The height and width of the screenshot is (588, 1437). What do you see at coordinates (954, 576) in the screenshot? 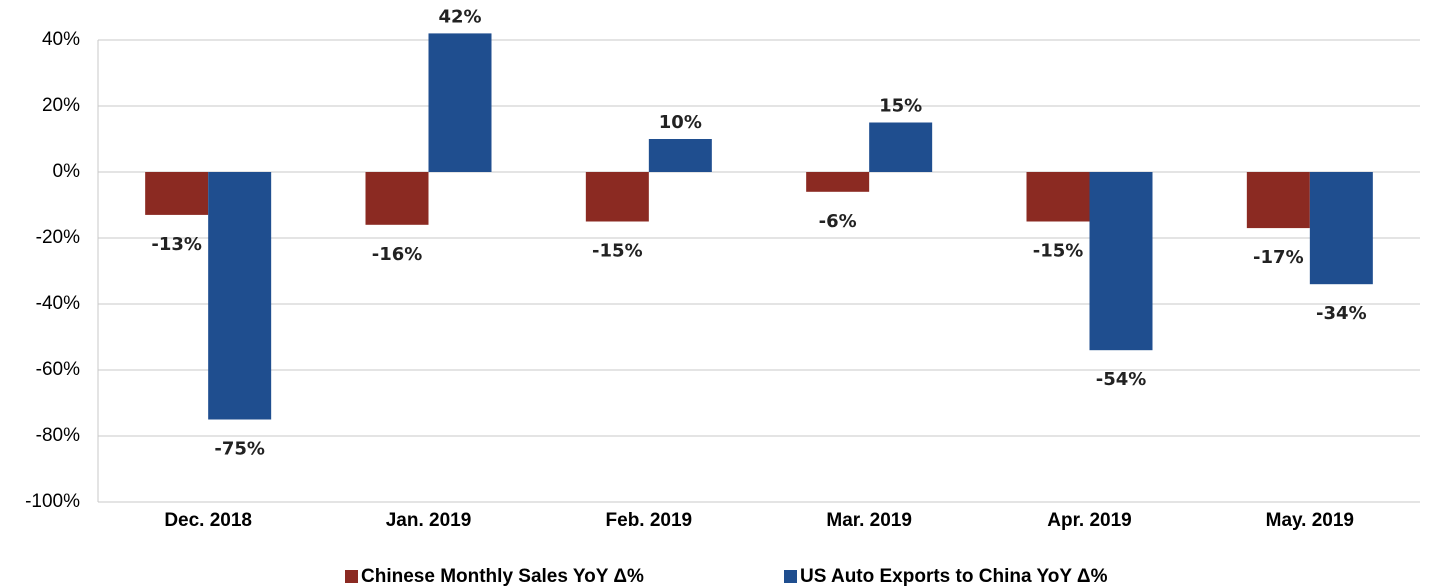
I see `legend-label: US Auto Exports to China YoY Δ%` at bounding box center [954, 576].